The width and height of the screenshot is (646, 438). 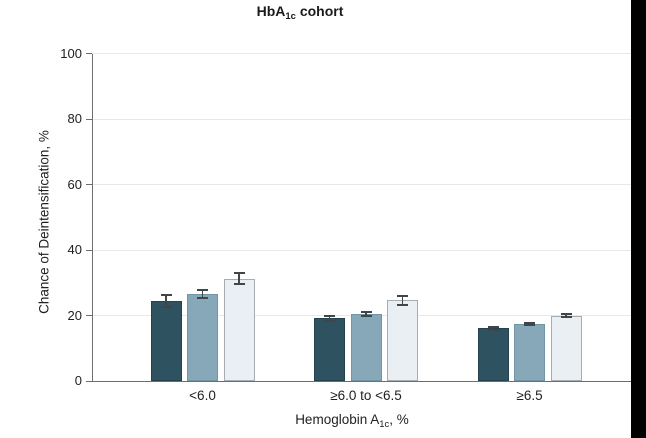 What do you see at coordinates (399, 419) in the screenshot?
I see `x-axis-title-suffix: , %` at bounding box center [399, 419].